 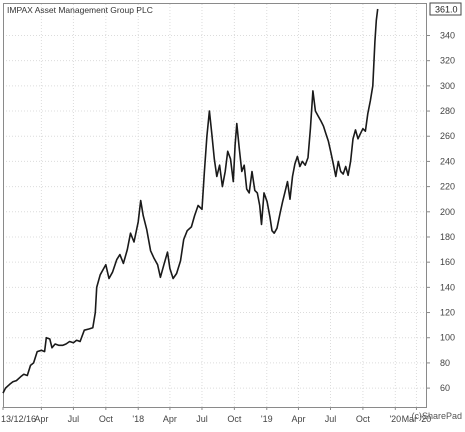 I want to click on x-tick-label: 13/12/16, so click(x=18, y=419).